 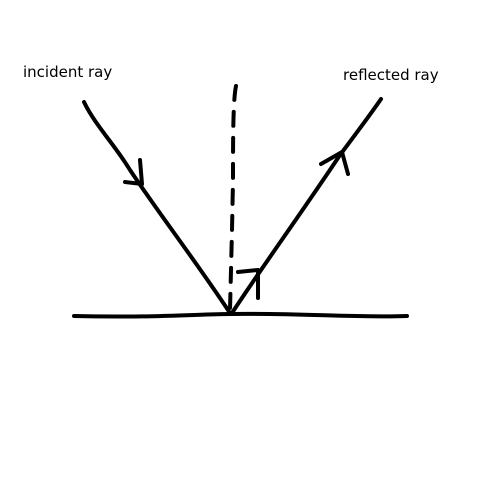 I want to click on incident-arrow-icon, so click(x=133, y=172).